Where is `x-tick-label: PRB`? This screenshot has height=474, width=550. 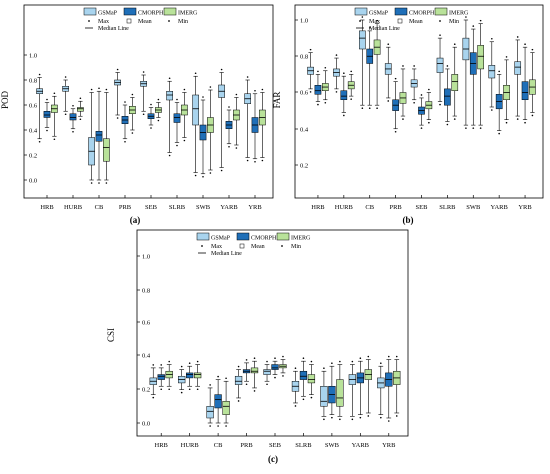 x-tick-label: PRB is located at coordinates (125, 207).